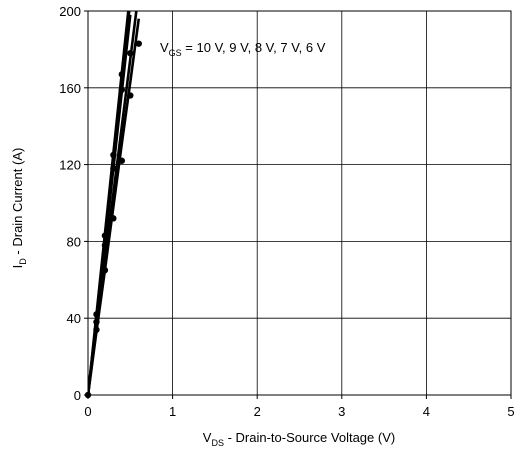 The height and width of the screenshot is (453, 514). What do you see at coordinates (70, 165) in the screenshot?
I see `y-tick-label: 120` at bounding box center [70, 165].